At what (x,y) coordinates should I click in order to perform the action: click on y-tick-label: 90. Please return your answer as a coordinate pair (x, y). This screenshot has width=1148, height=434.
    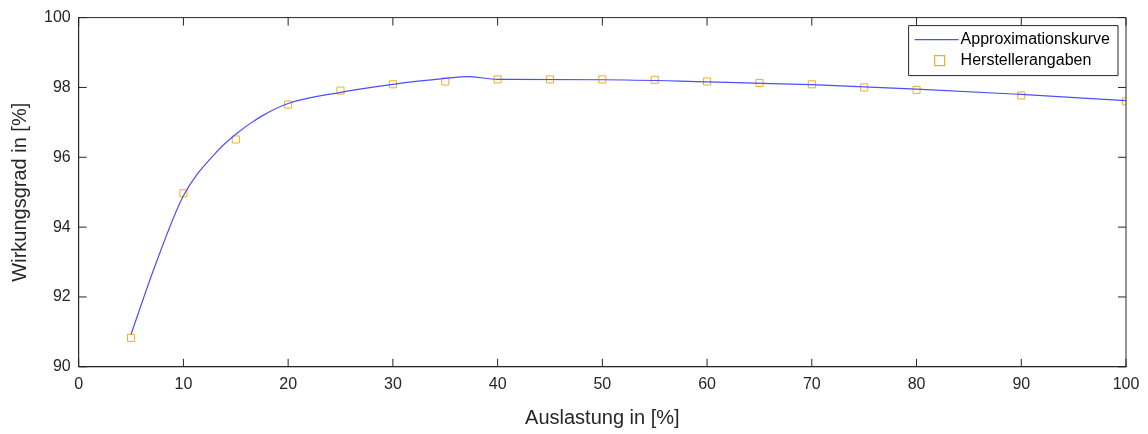
    Looking at the image, I should click on (61, 366).